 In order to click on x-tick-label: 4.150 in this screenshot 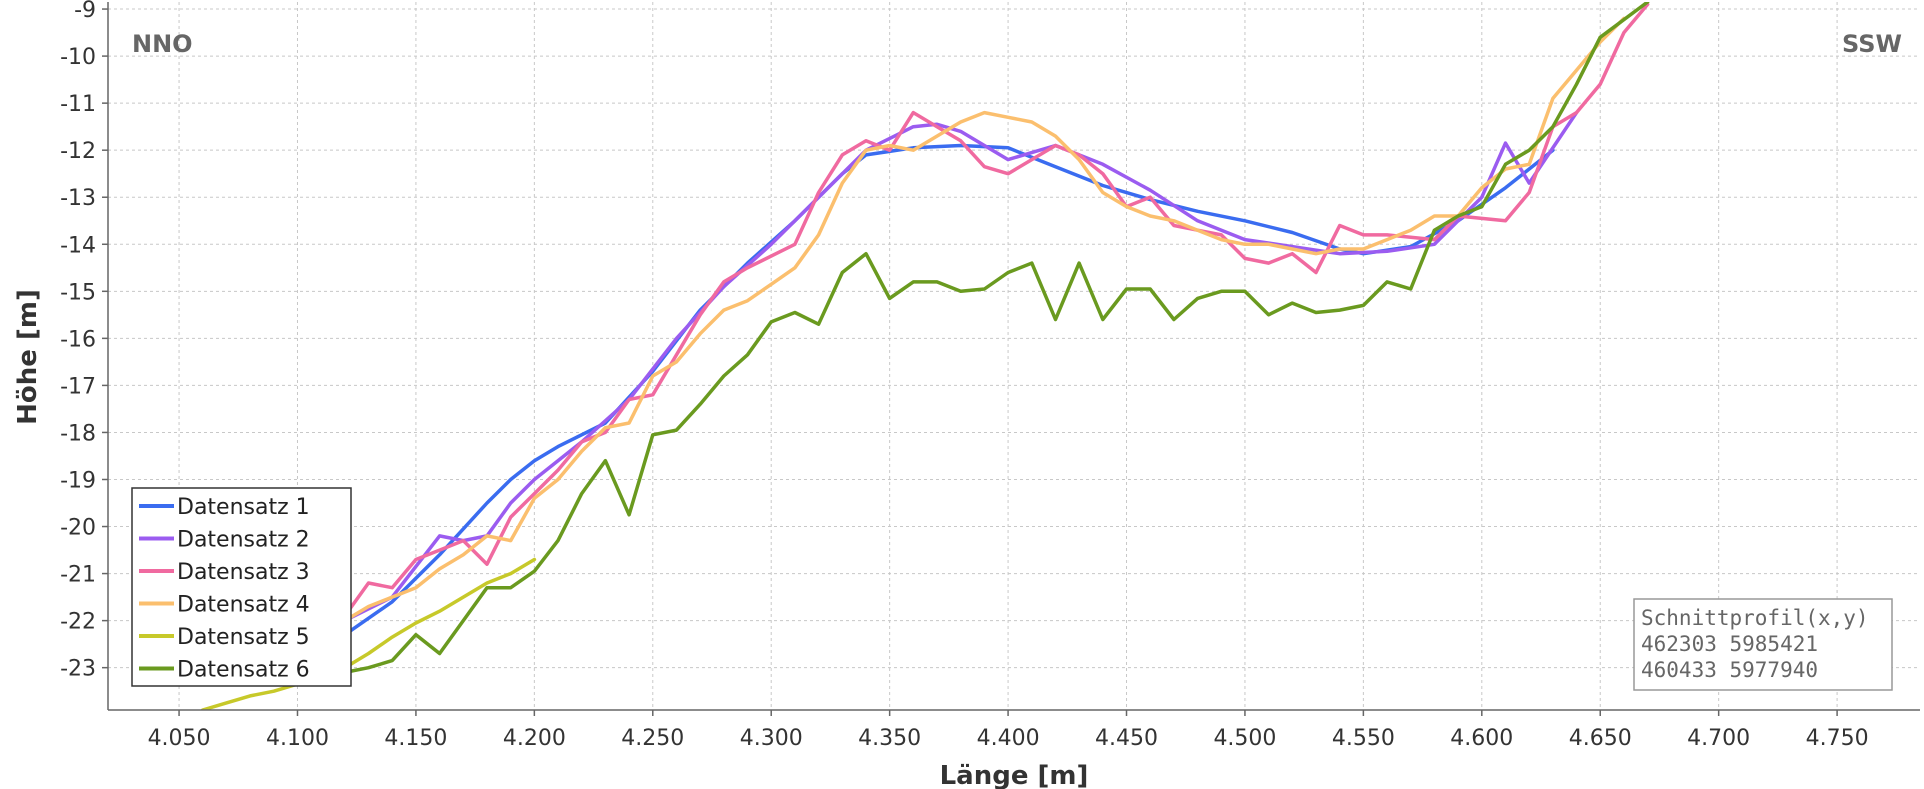, I will do `click(415, 738)`.